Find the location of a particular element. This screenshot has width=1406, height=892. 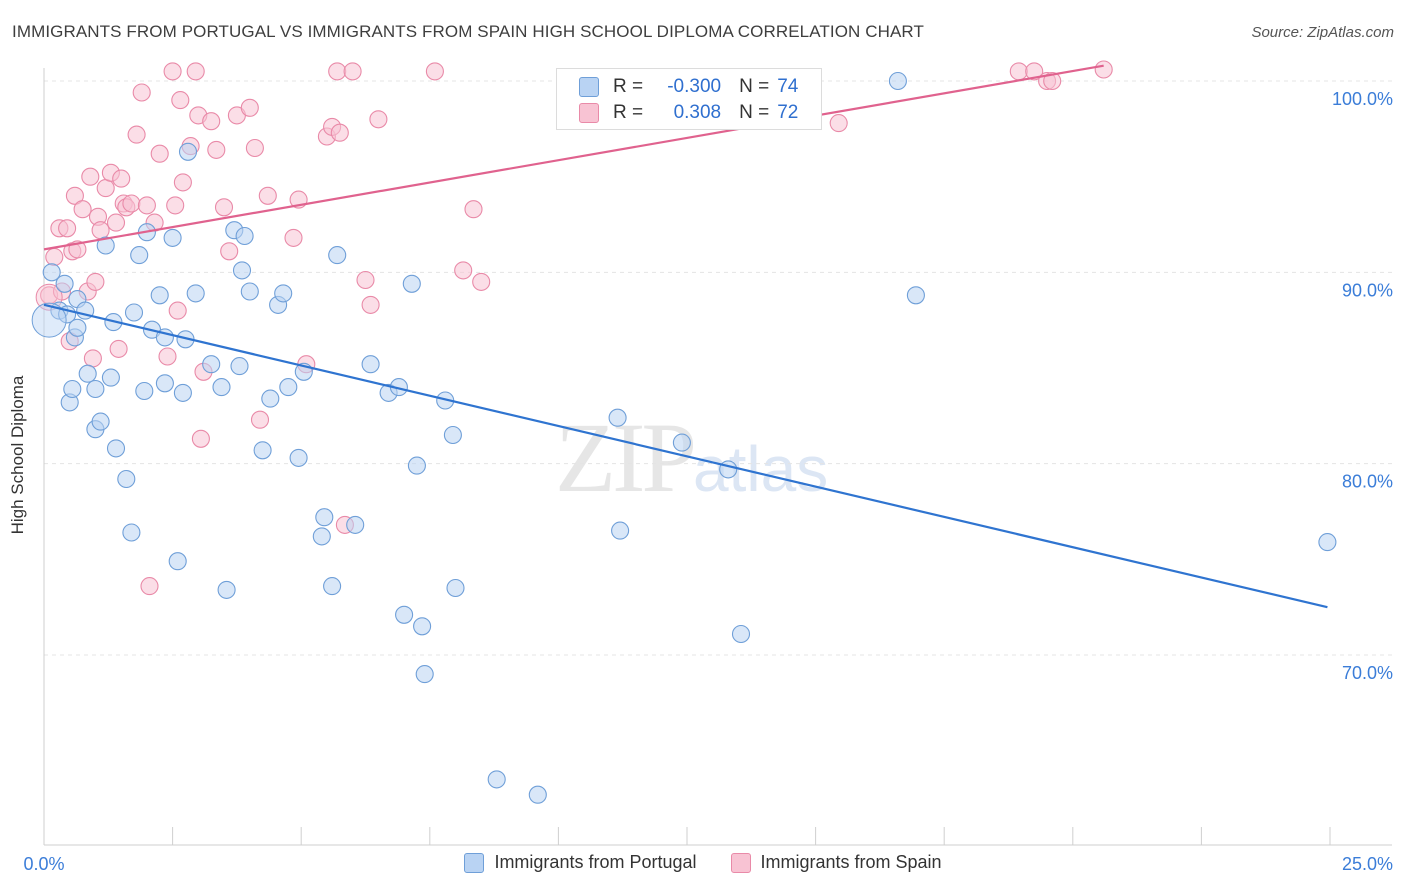

stats-legend: R = -0.300 N = 74 R = 0.308 N = 72 is located at coordinates (689, 99).